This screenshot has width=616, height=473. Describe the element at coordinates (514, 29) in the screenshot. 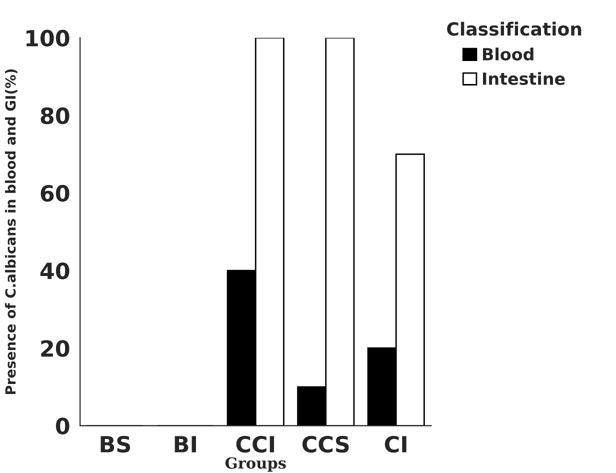

I see `legend-title: Classification` at that location.